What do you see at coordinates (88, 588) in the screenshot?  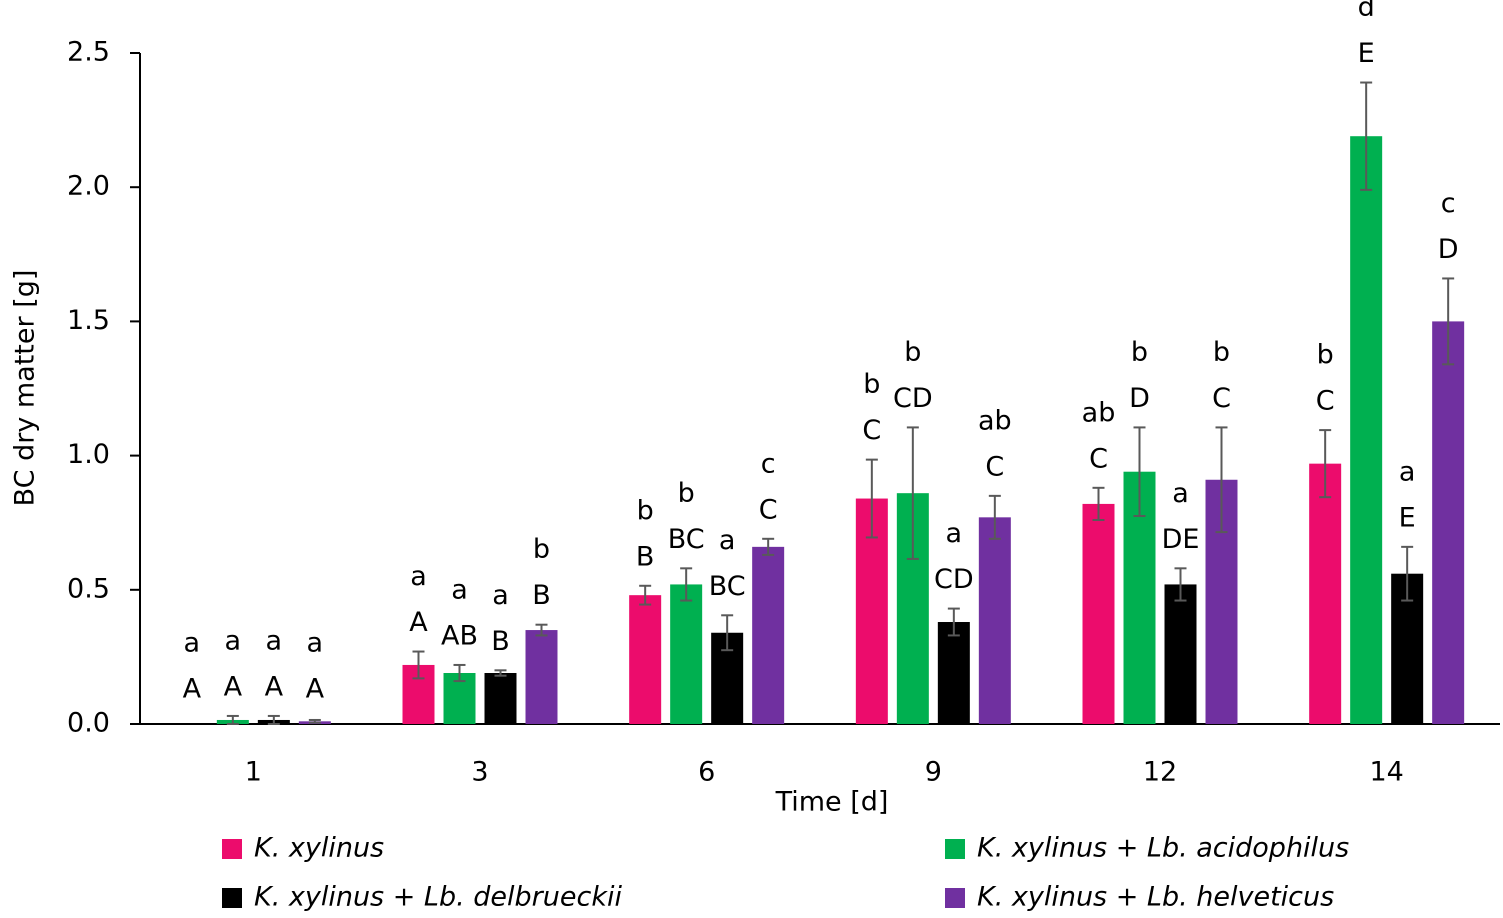 I see `y-tick-label: 0.5` at bounding box center [88, 588].